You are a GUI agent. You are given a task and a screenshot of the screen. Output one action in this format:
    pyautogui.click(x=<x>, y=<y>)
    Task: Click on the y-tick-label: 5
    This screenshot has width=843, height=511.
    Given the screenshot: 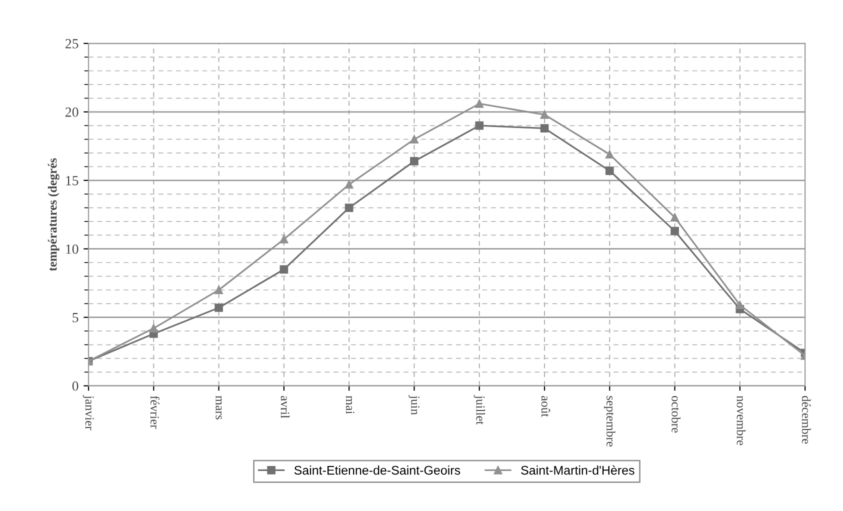 What is the action you would take?
    pyautogui.click(x=75, y=317)
    